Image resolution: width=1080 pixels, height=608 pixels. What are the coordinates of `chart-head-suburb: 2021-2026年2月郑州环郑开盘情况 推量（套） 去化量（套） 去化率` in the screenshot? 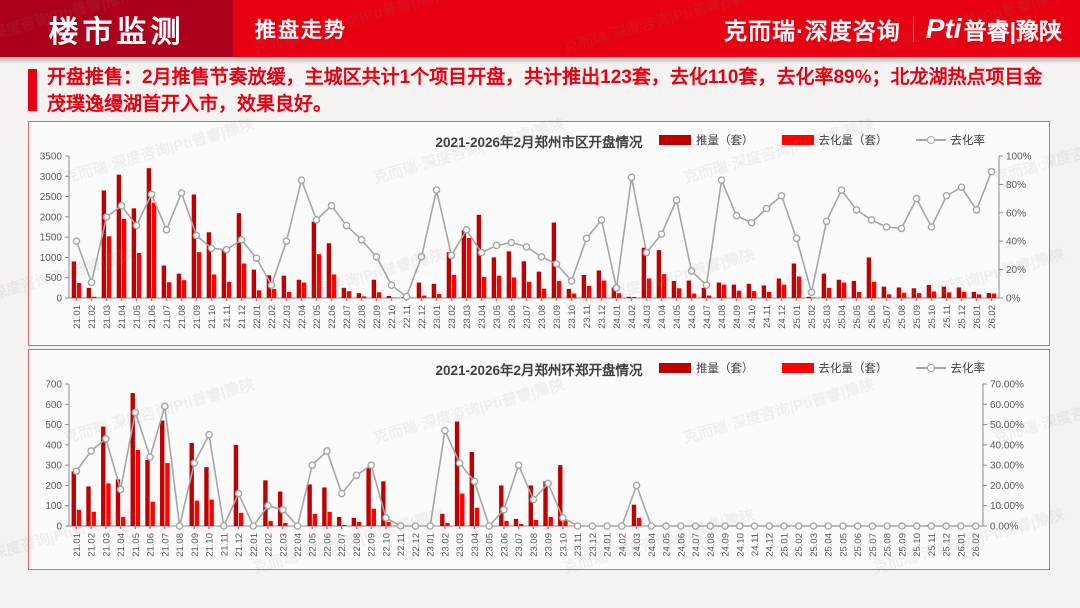 It's located at (539, 364).